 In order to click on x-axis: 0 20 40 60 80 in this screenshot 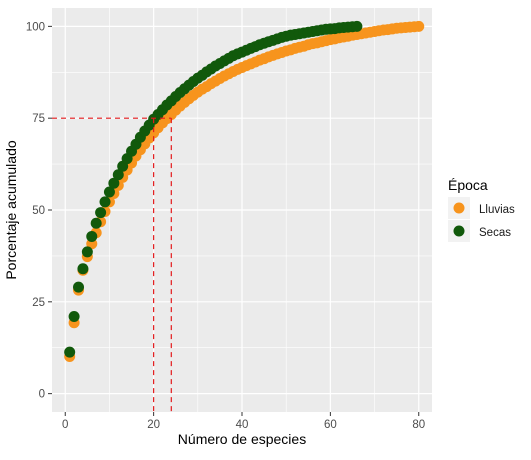, I will do `click(243, 421)`.